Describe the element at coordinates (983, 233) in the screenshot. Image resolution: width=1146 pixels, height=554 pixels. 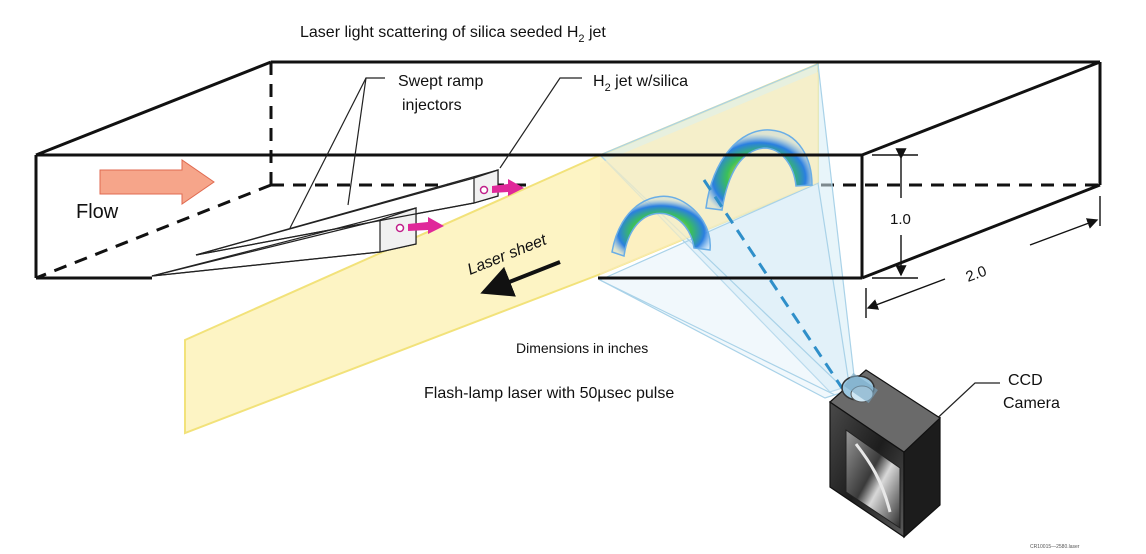
I see `dimension-markers` at that location.